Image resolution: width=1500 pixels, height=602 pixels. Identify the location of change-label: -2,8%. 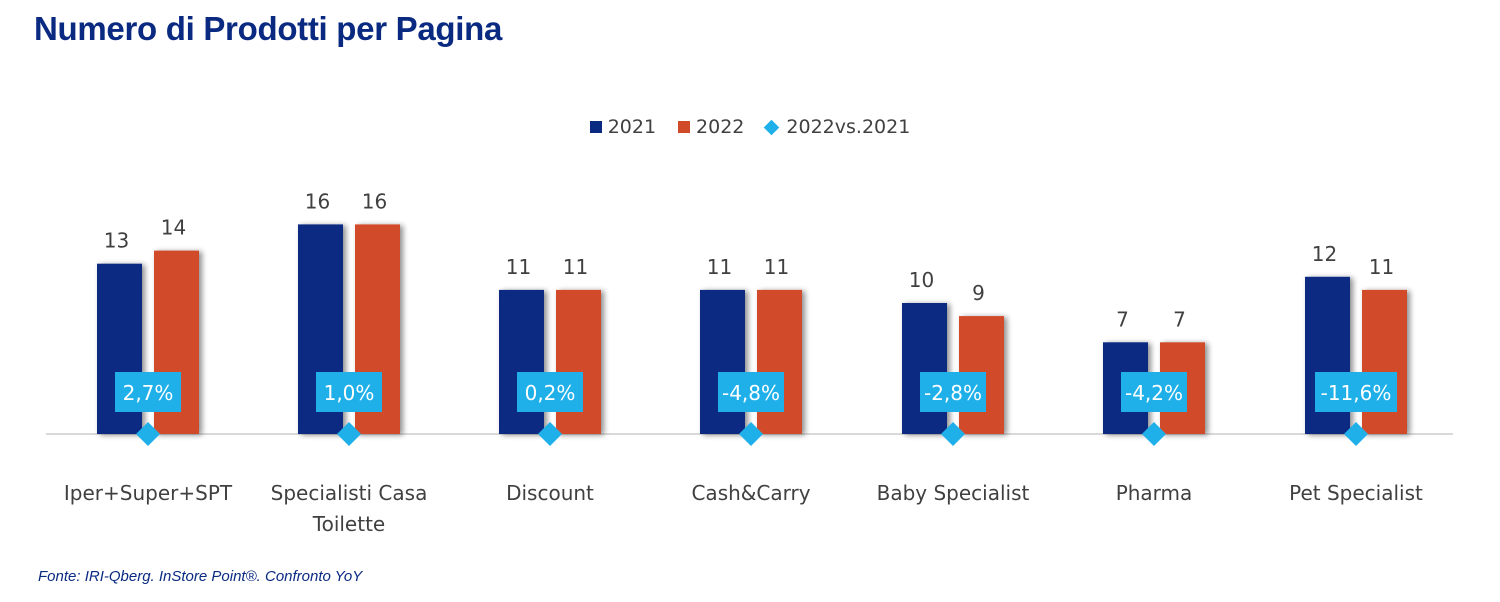
(953, 393).